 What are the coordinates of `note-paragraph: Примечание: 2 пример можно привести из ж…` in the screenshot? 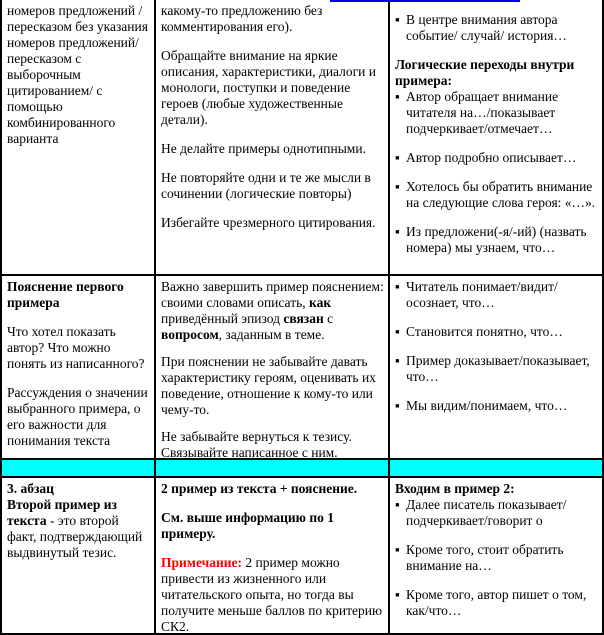 It's located at (272, 594).